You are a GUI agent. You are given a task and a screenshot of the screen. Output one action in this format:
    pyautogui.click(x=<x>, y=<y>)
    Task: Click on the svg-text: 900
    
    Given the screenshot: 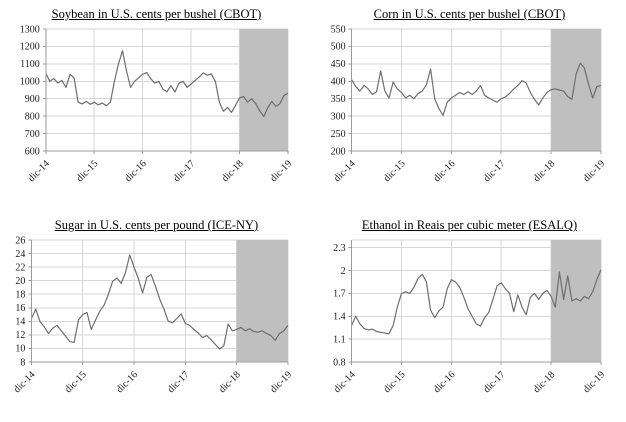 What is the action you would take?
    pyautogui.click(x=32, y=99)
    